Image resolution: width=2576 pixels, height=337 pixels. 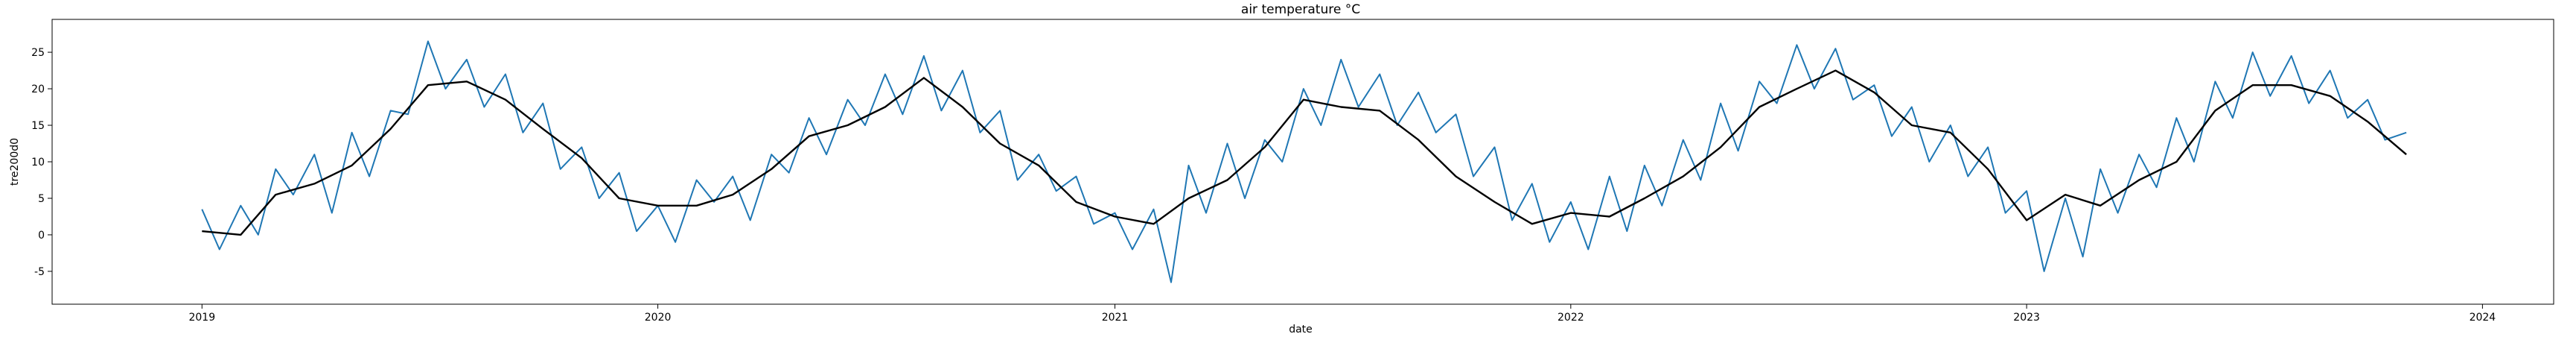 I want to click on y-tick-label: 0, so click(x=41, y=236).